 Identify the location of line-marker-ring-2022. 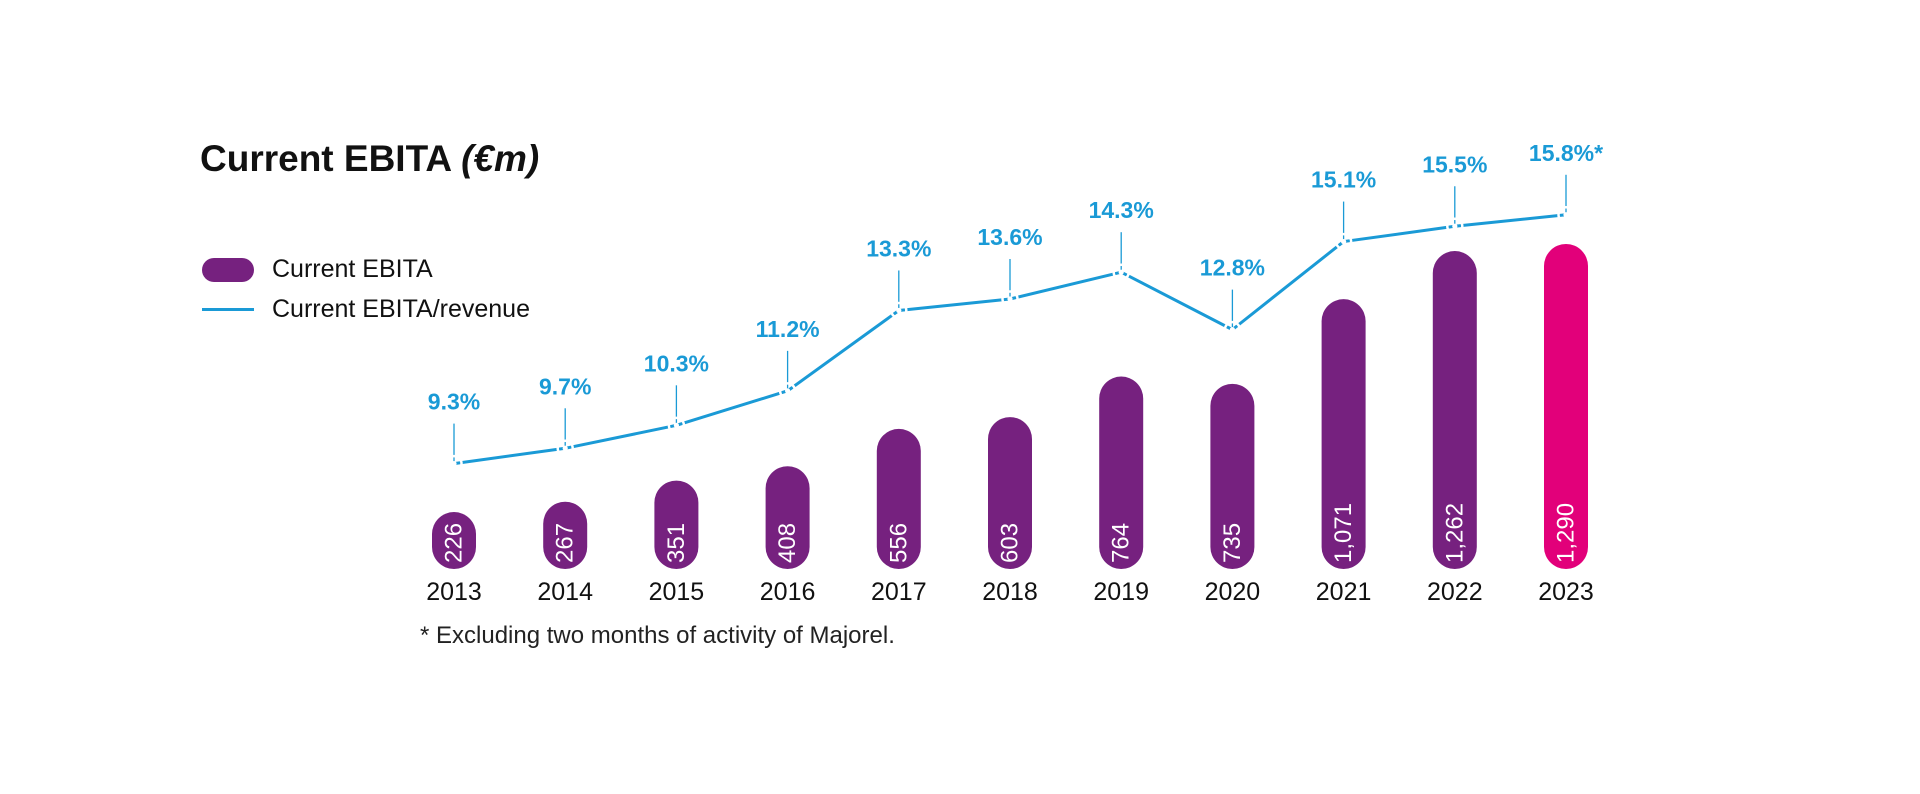
(1455, 226).